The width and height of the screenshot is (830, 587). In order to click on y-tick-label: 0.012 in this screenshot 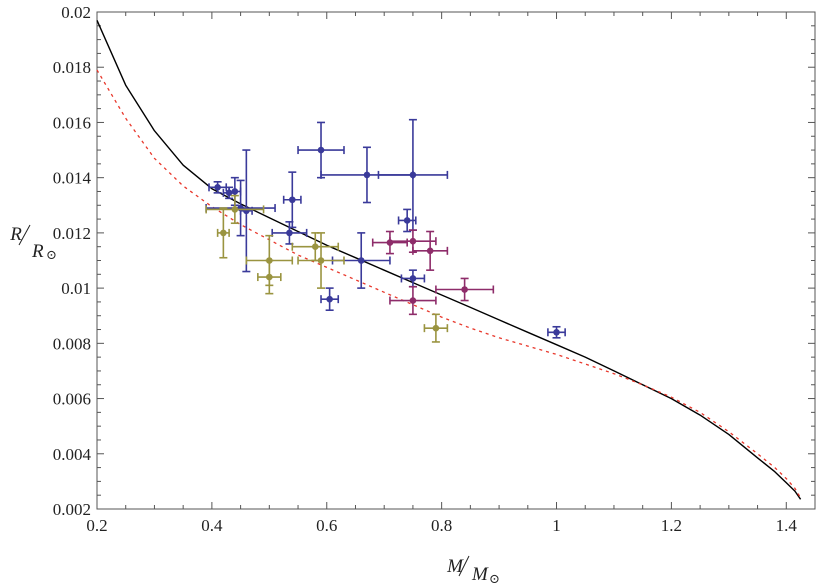, I will do `click(72, 233)`.